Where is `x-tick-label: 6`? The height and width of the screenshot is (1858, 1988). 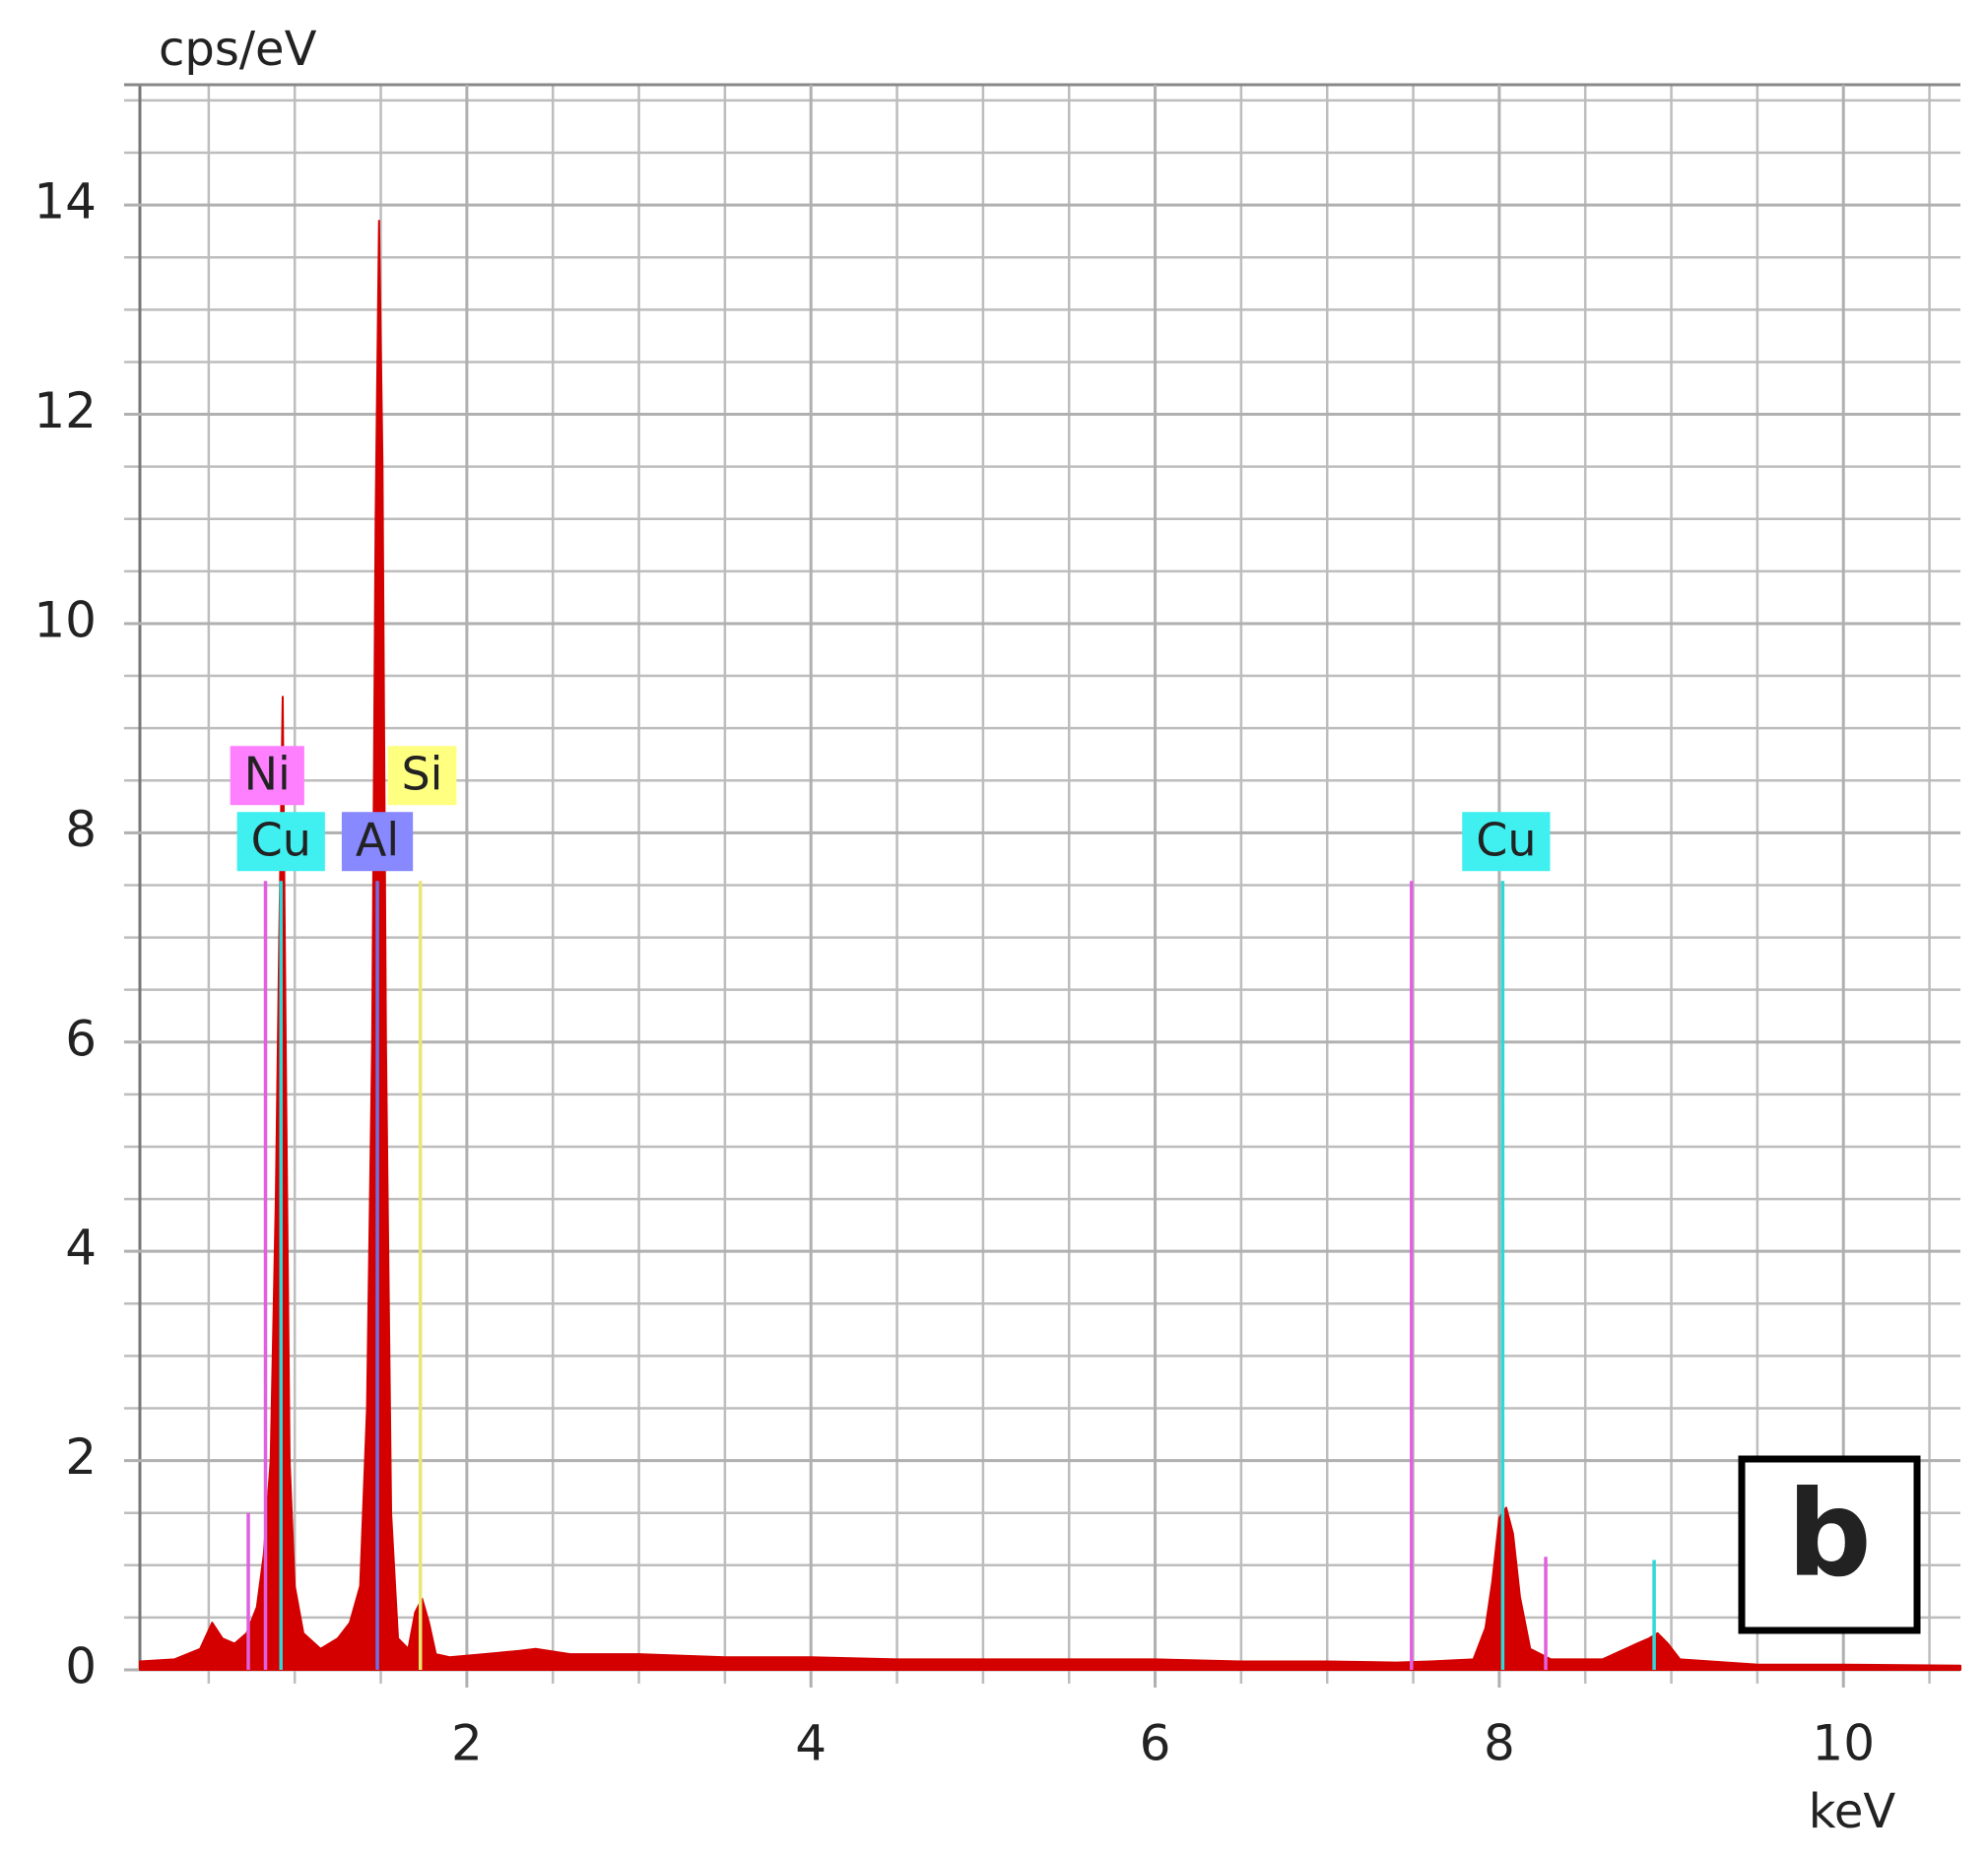
x-tick-label: 6 is located at coordinates (1155, 1744).